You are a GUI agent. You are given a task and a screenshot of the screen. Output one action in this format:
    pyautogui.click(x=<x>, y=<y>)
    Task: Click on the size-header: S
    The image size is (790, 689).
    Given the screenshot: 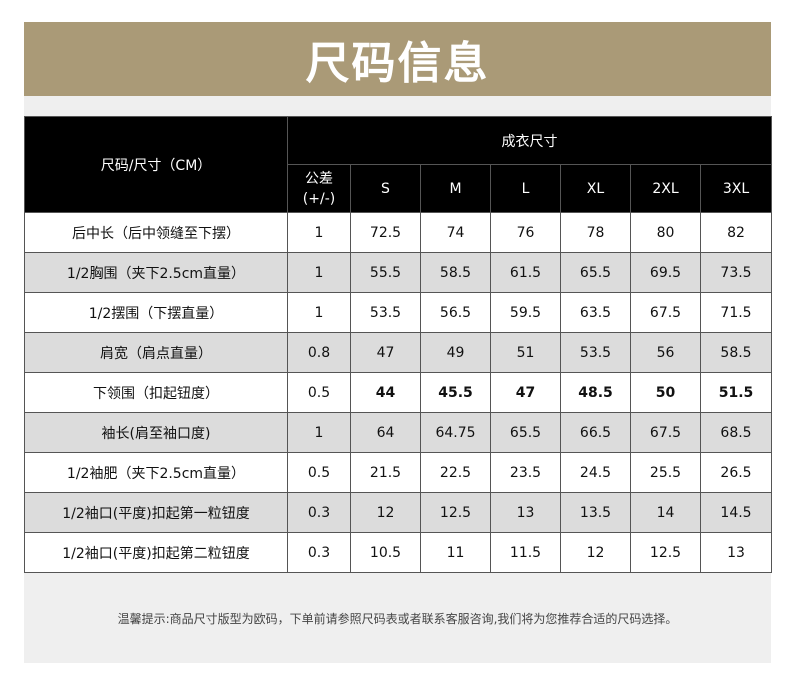 What is the action you would take?
    pyautogui.click(x=385, y=188)
    